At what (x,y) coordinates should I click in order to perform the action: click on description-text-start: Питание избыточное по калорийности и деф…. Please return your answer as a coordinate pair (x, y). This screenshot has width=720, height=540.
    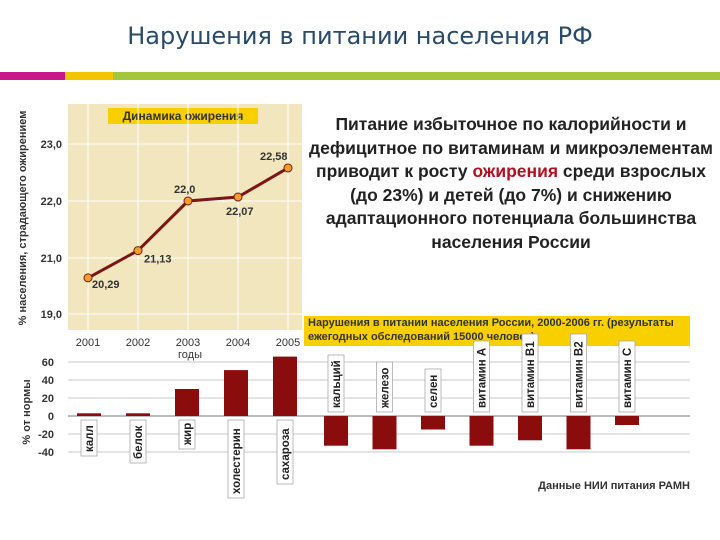
    Looking at the image, I should click on (511, 148).